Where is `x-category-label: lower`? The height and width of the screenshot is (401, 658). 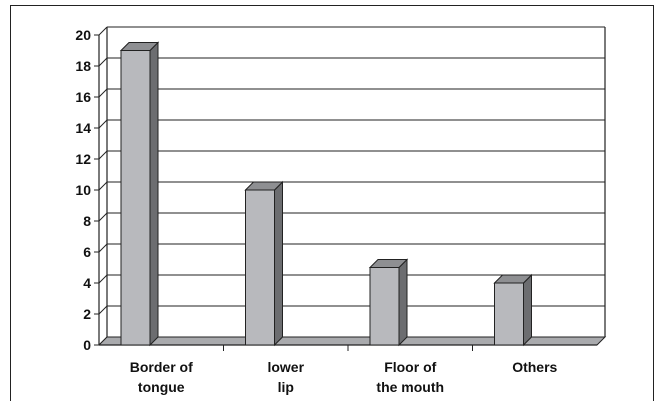
x-category-label: lower is located at coordinates (285, 367).